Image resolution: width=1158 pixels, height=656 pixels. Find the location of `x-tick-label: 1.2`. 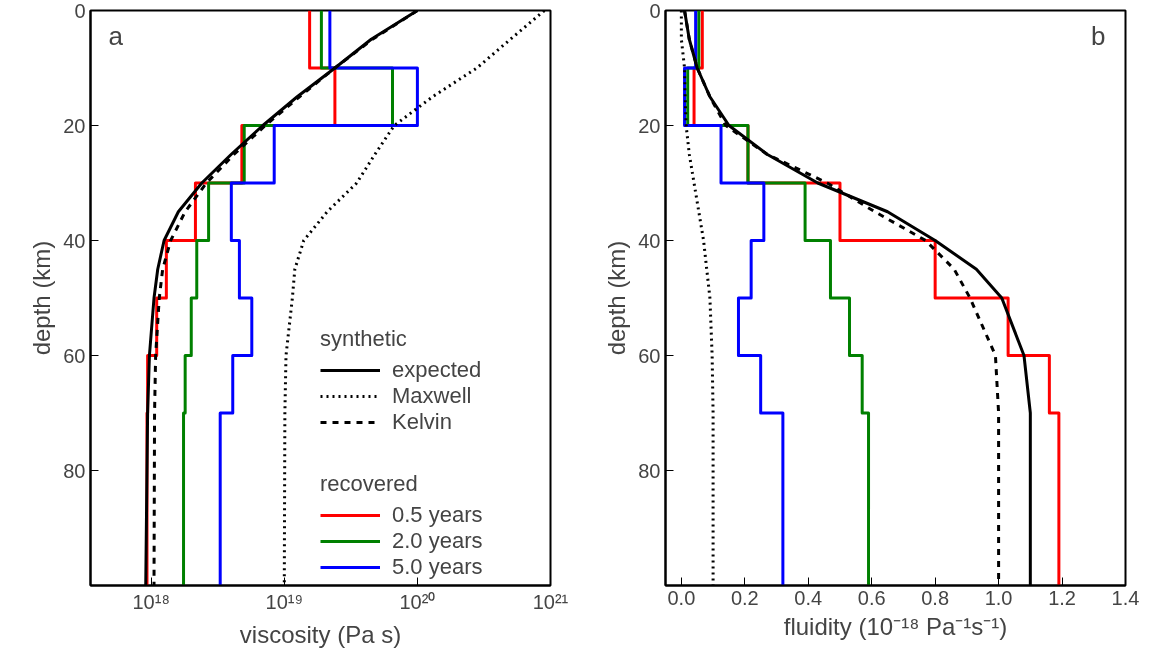

x-tick-label: 1.2 is located at coordinates (1062, 597).